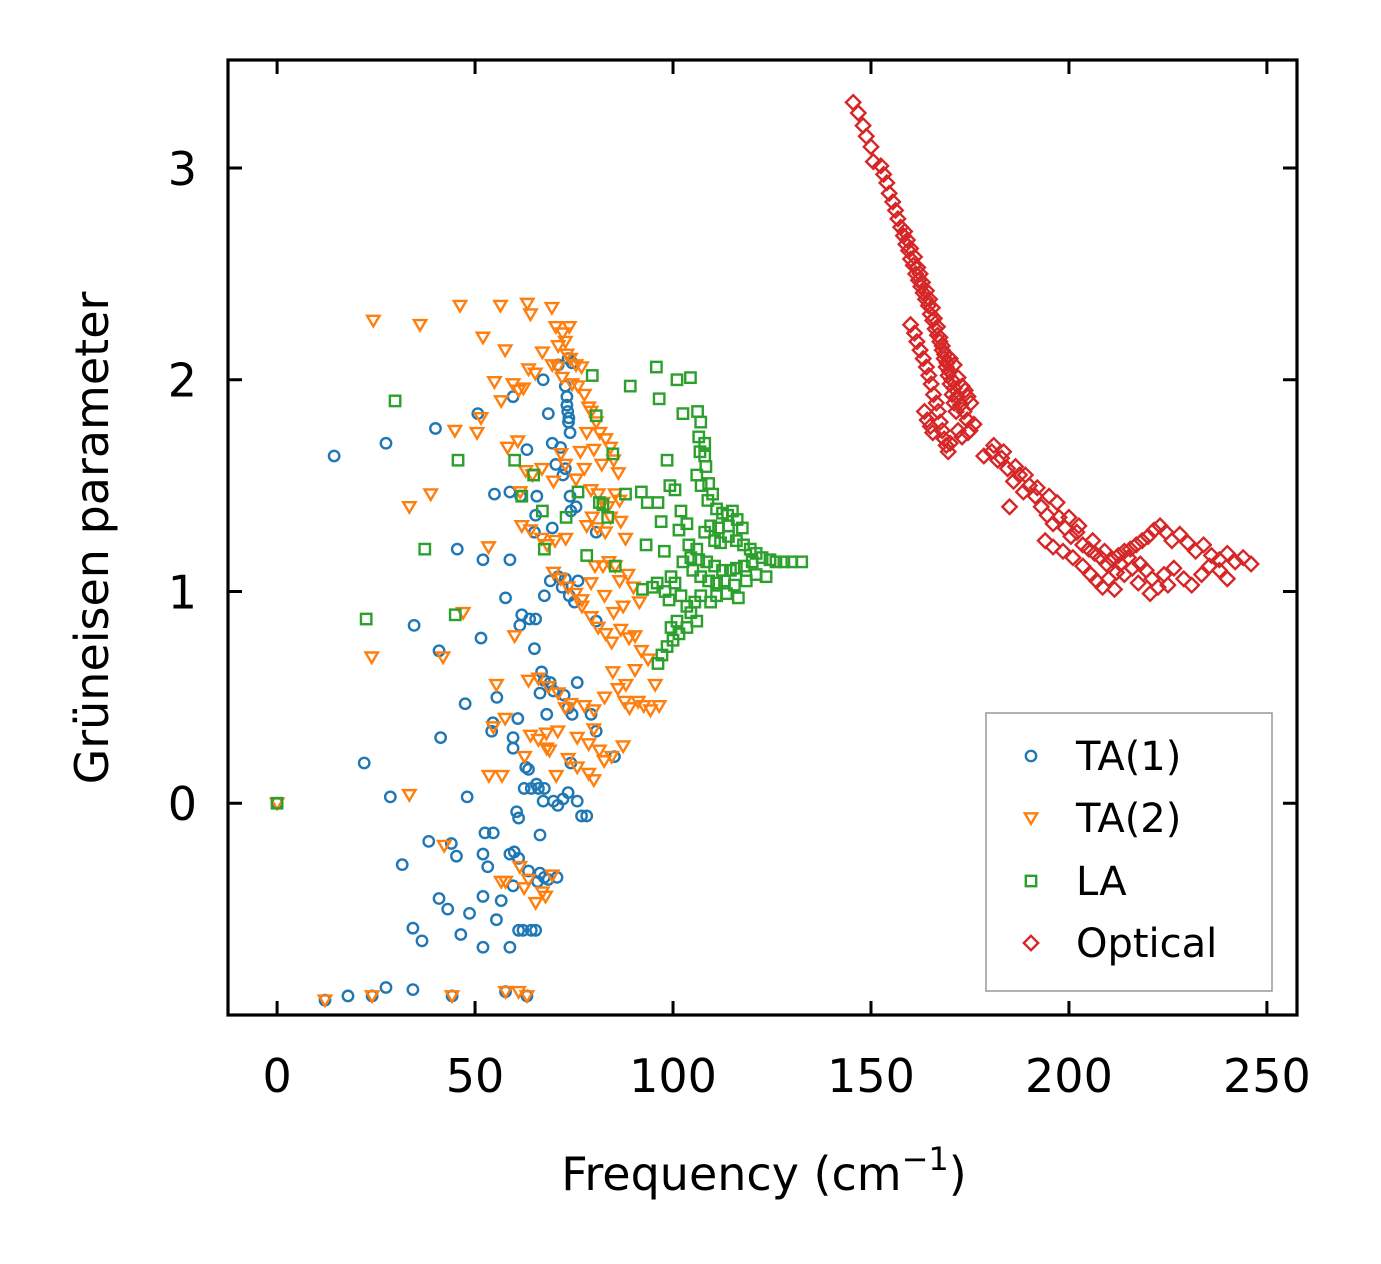  I want to click on x-tick-label: 50, so click(475, 1076).